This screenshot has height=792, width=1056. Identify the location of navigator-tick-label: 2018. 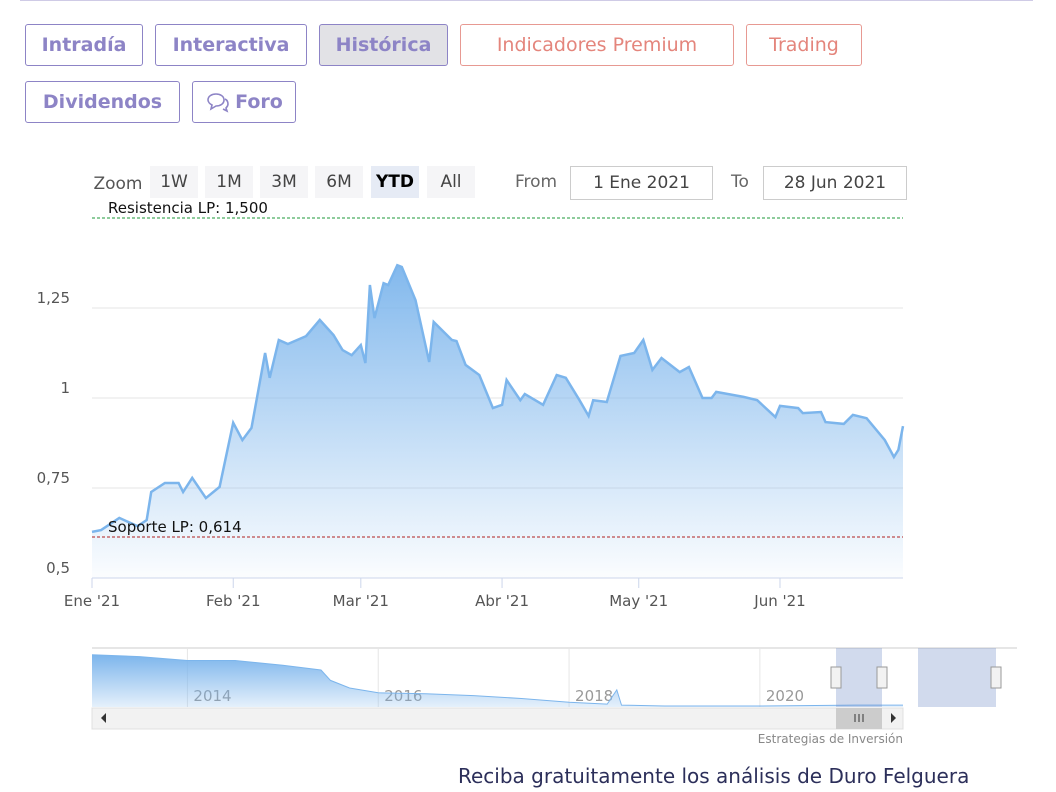
(594, 696).